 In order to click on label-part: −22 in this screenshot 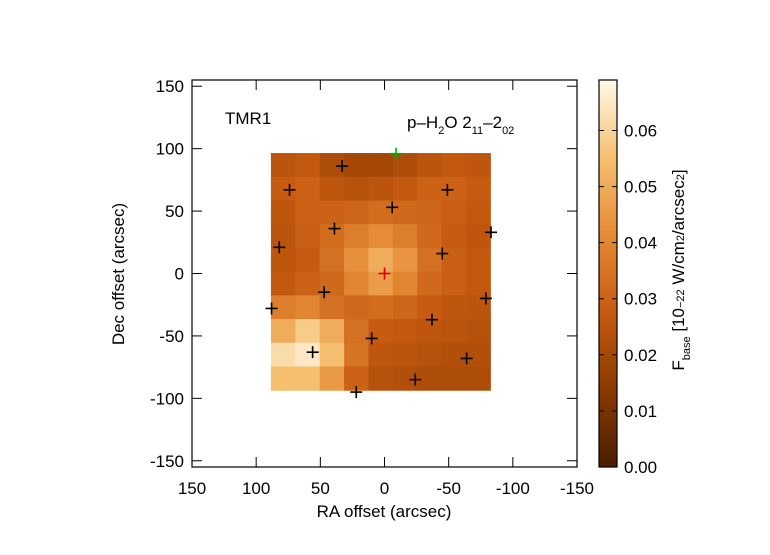, I will do `click(681, 298)`.